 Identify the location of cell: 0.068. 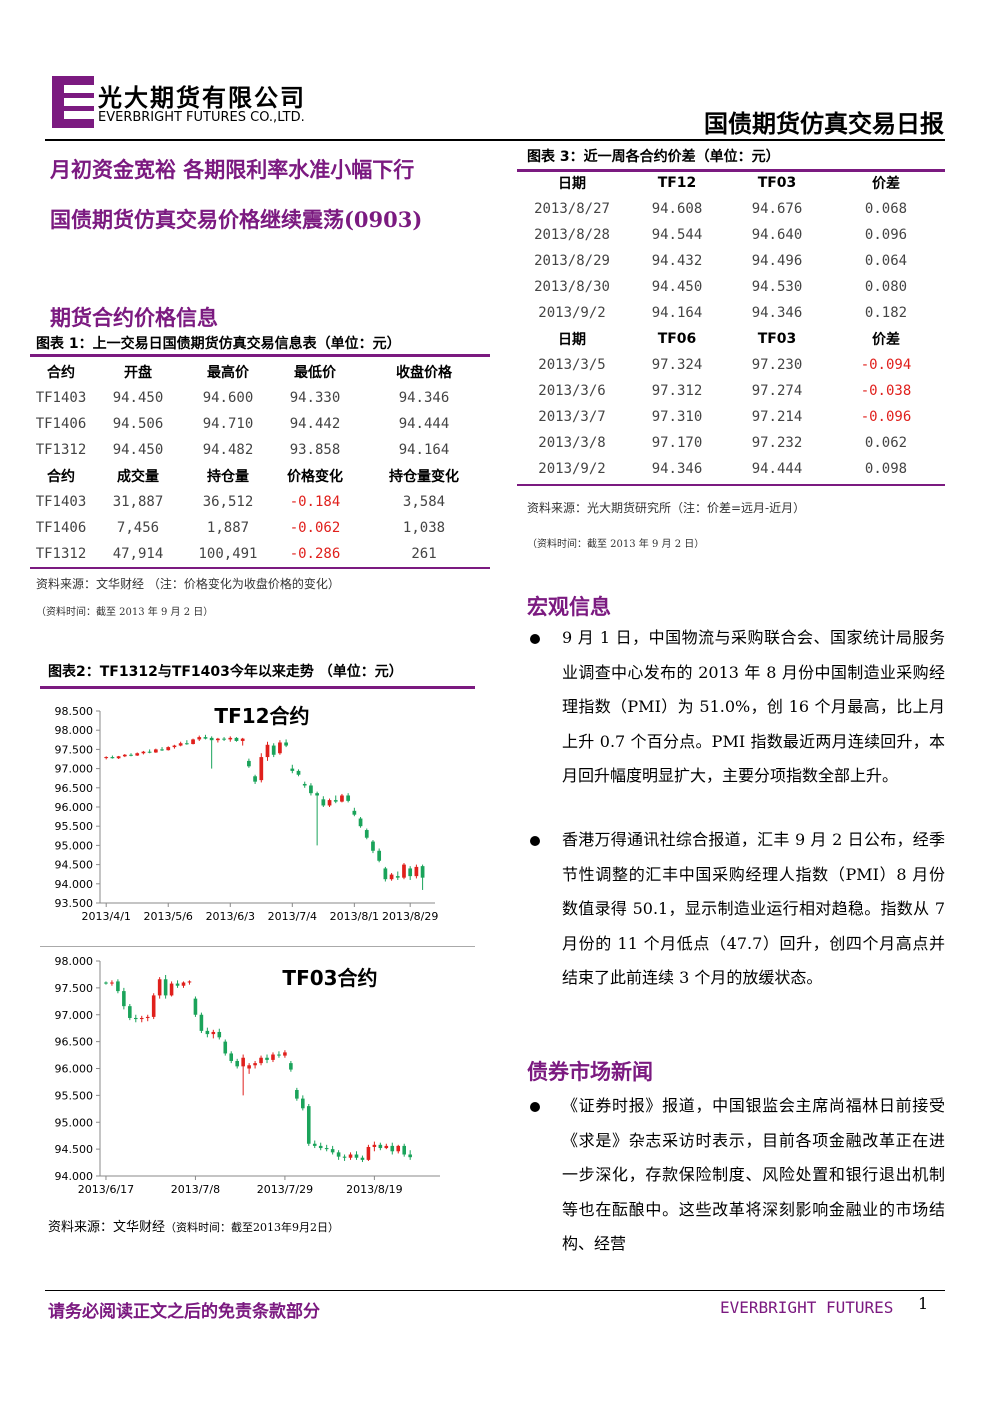
(886, 209).